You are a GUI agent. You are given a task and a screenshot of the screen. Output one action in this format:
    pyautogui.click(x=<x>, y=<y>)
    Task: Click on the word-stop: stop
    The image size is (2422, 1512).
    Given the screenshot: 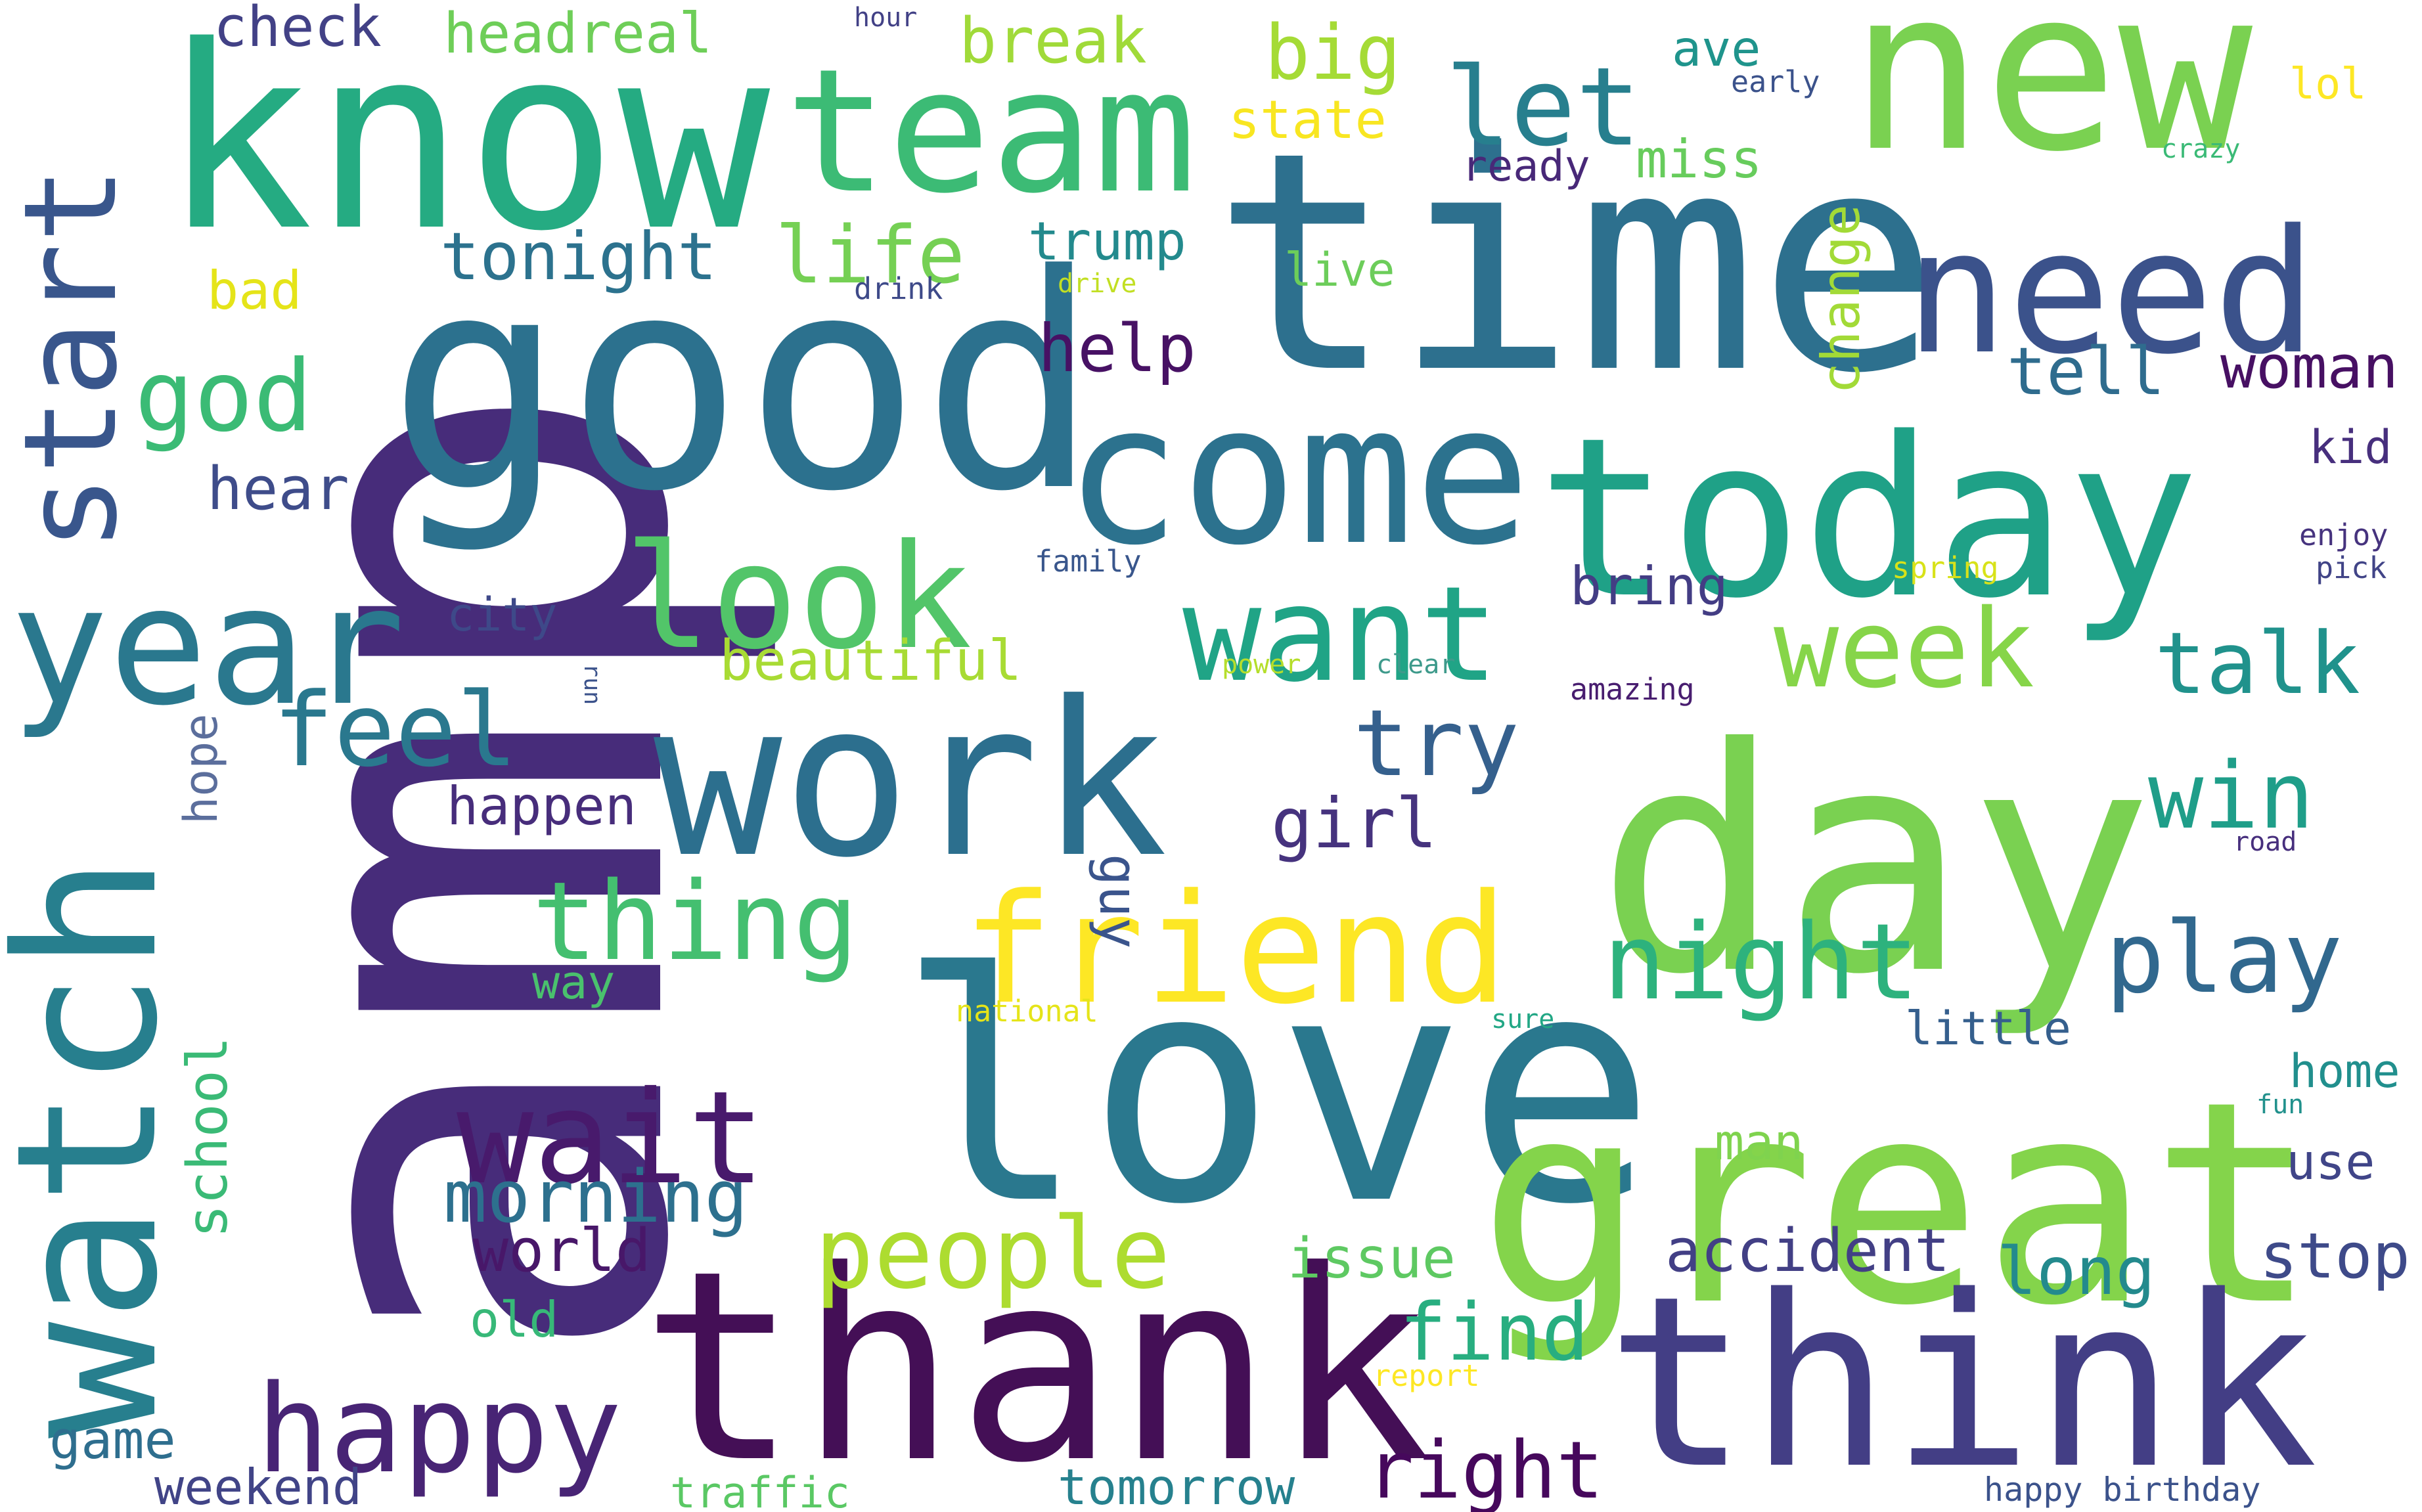 What is the action you would take?
    pyautogui.click(x=2335, y=1257)
    